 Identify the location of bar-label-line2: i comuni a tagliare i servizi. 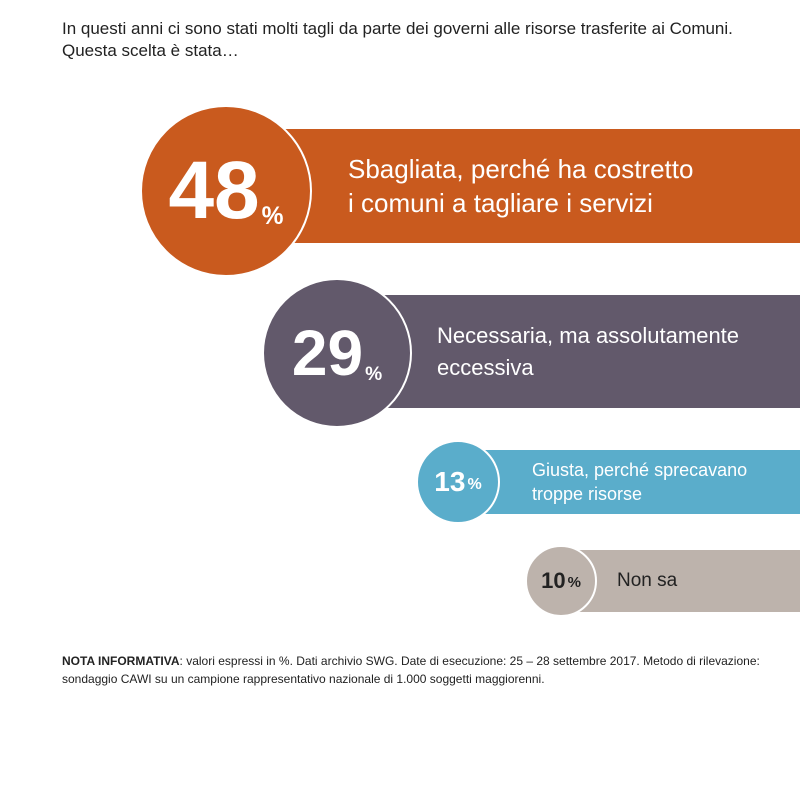
(500, 203).